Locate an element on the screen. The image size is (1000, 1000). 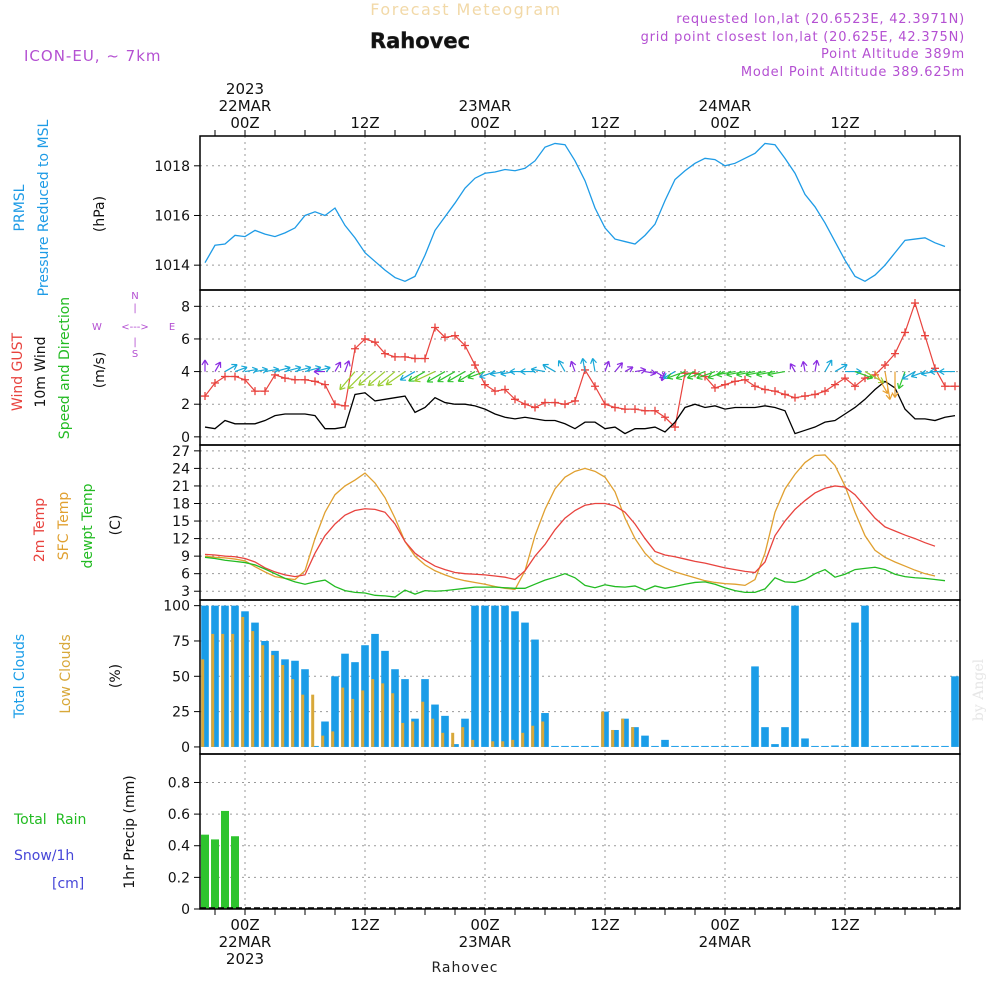
cloud-ytick-label: 100 is located at coordinates (176, 607).